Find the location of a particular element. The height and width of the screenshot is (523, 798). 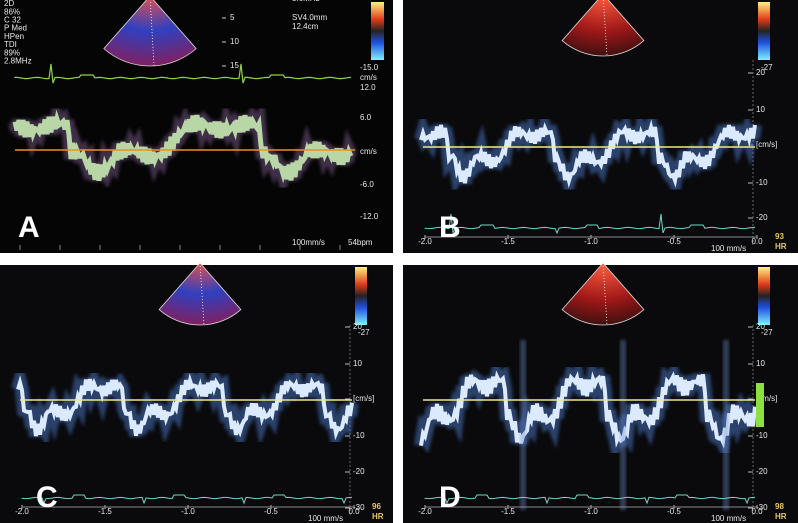

scale-label: -15.0 is located at coordinates (369, 67).